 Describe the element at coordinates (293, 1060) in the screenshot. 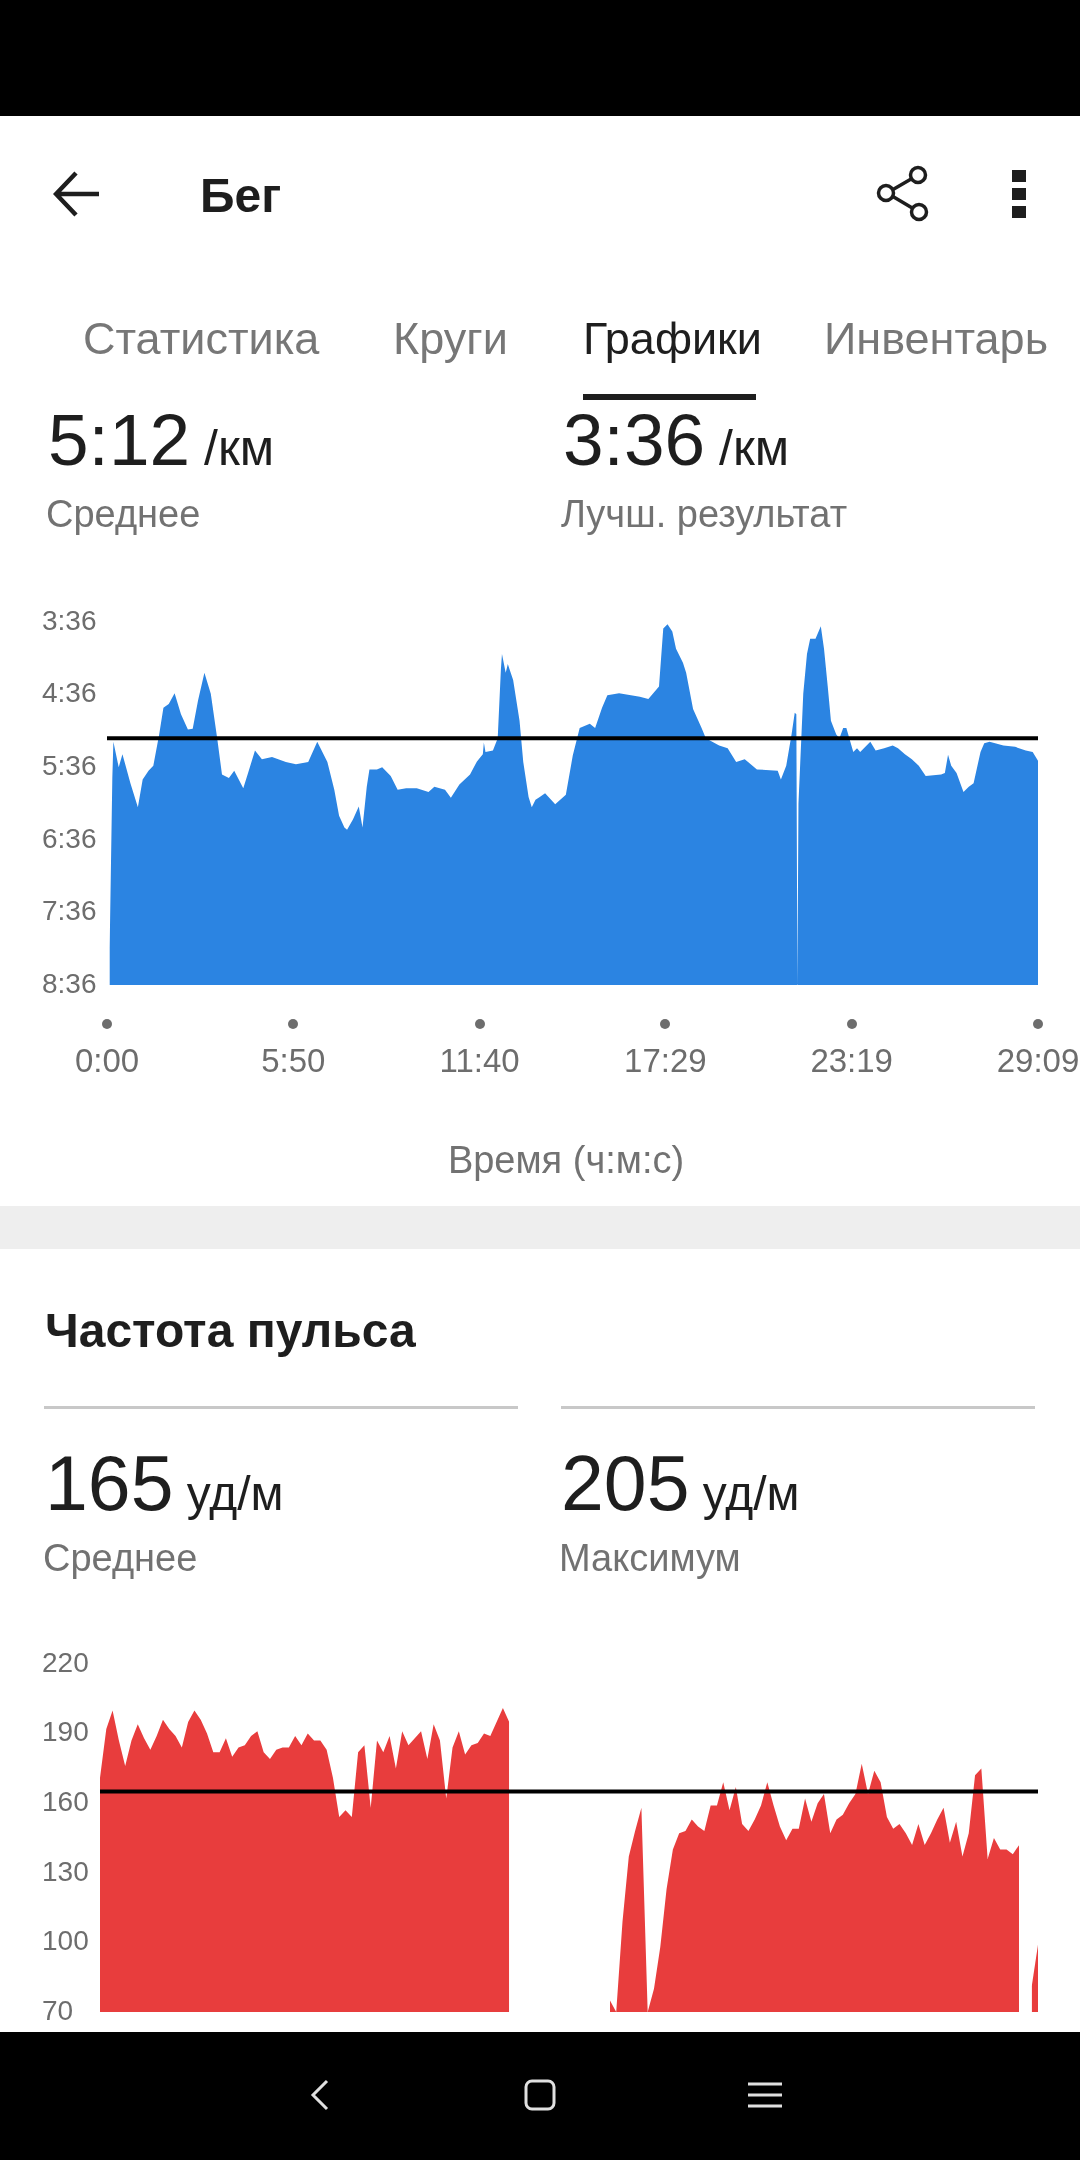

I see `x-tick-label: 5:50` at that location.